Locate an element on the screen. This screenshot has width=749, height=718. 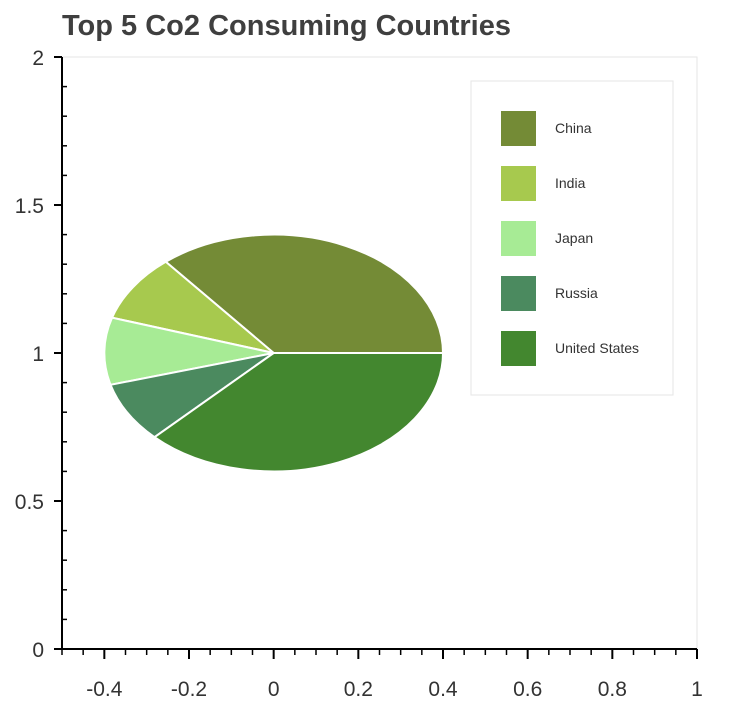
pie-slice-united-states is located at coordinates (298, 412).